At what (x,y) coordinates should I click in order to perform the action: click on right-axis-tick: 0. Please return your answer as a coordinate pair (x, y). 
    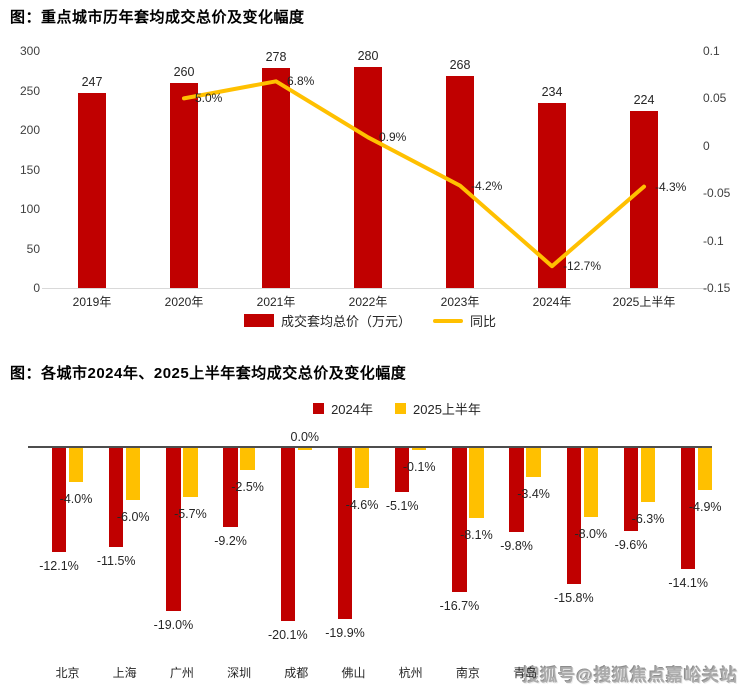
    Looking at the image, I should click on (706, 145).